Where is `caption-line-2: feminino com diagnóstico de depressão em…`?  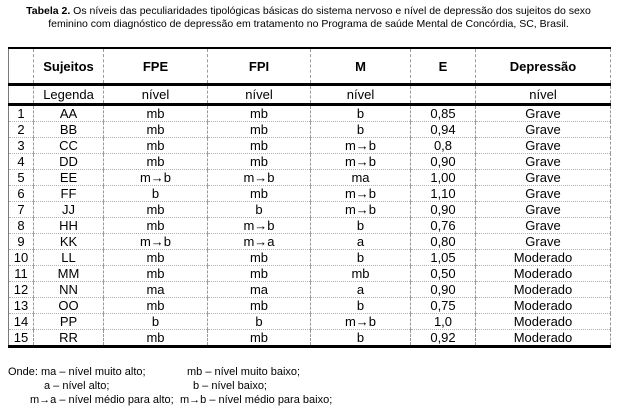 caption-line-2: feminino com diagnóstico de depressão em… is located at coordinates (308, 24).